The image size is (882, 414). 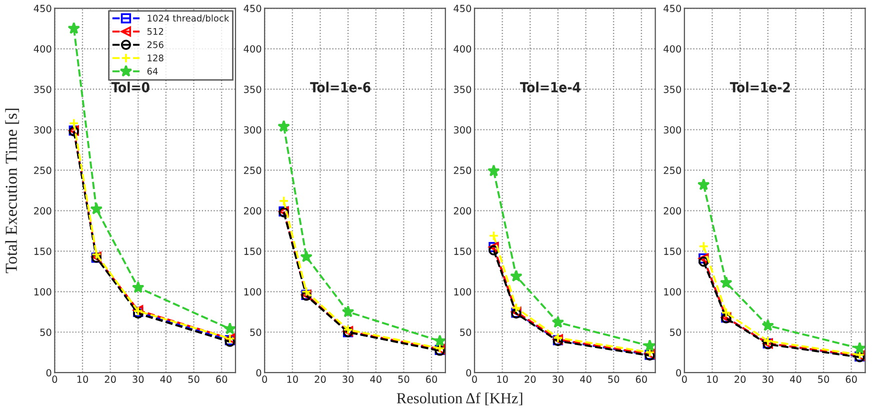 I want to click on annotation: Tol=0, so click(x=130, y=87).